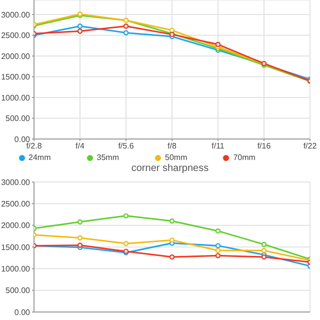 The width and height of the screenshot is (320, 320). I want to click on x-tick-label: f/8, so click(172, 146).